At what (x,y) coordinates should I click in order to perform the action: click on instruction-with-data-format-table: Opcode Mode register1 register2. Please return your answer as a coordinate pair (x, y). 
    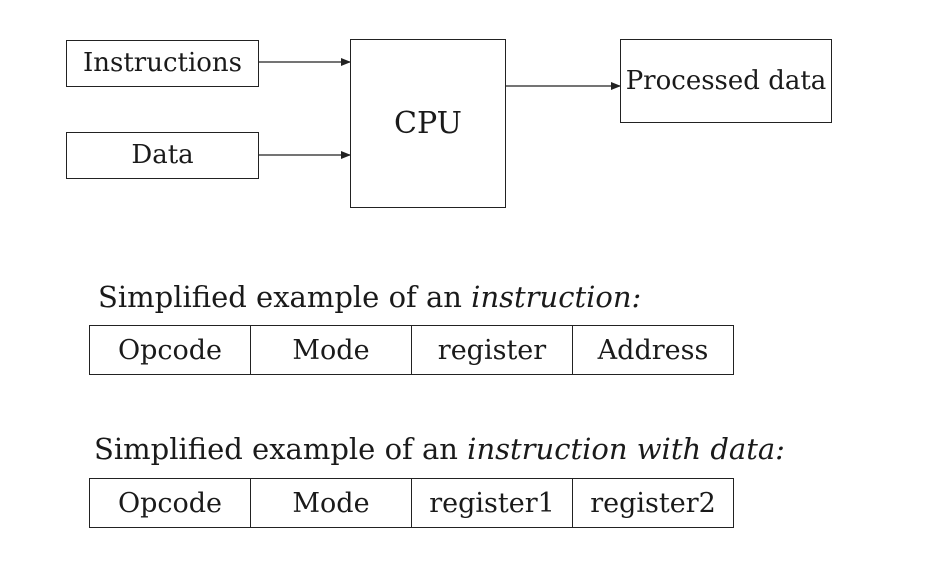
    Looking at the image, I should click on (411, 503).